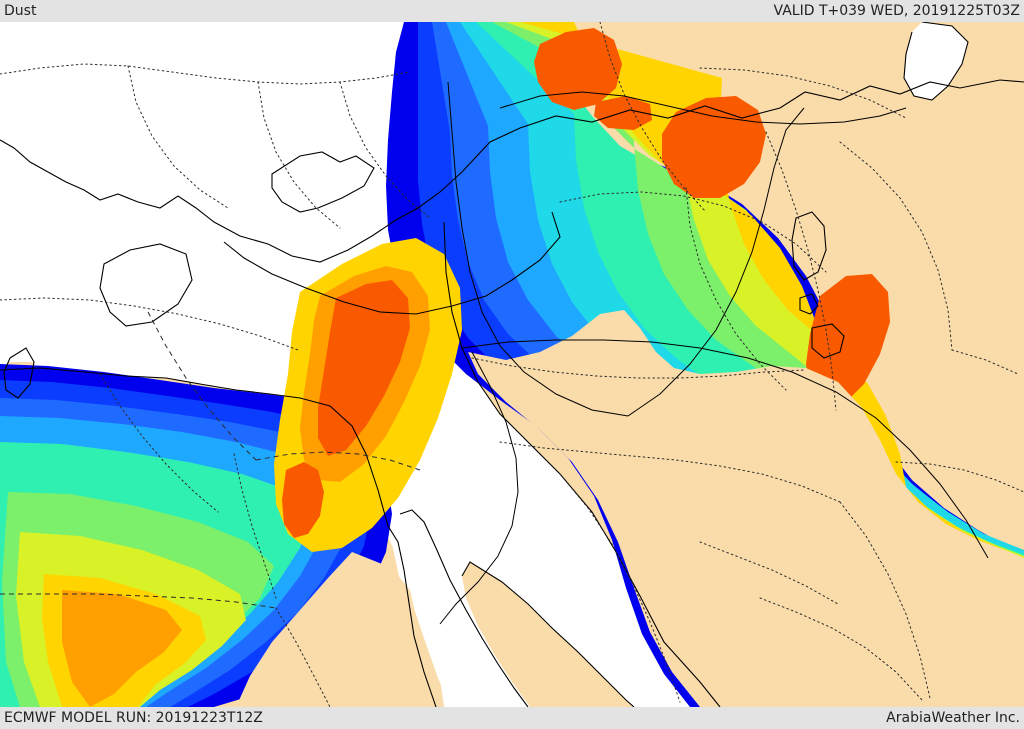 The height and width of the screenshot is (729, 1024). Describe the element at coordinates (959, 302) in the screenshot. I see `iran-clear-desert` at that location.